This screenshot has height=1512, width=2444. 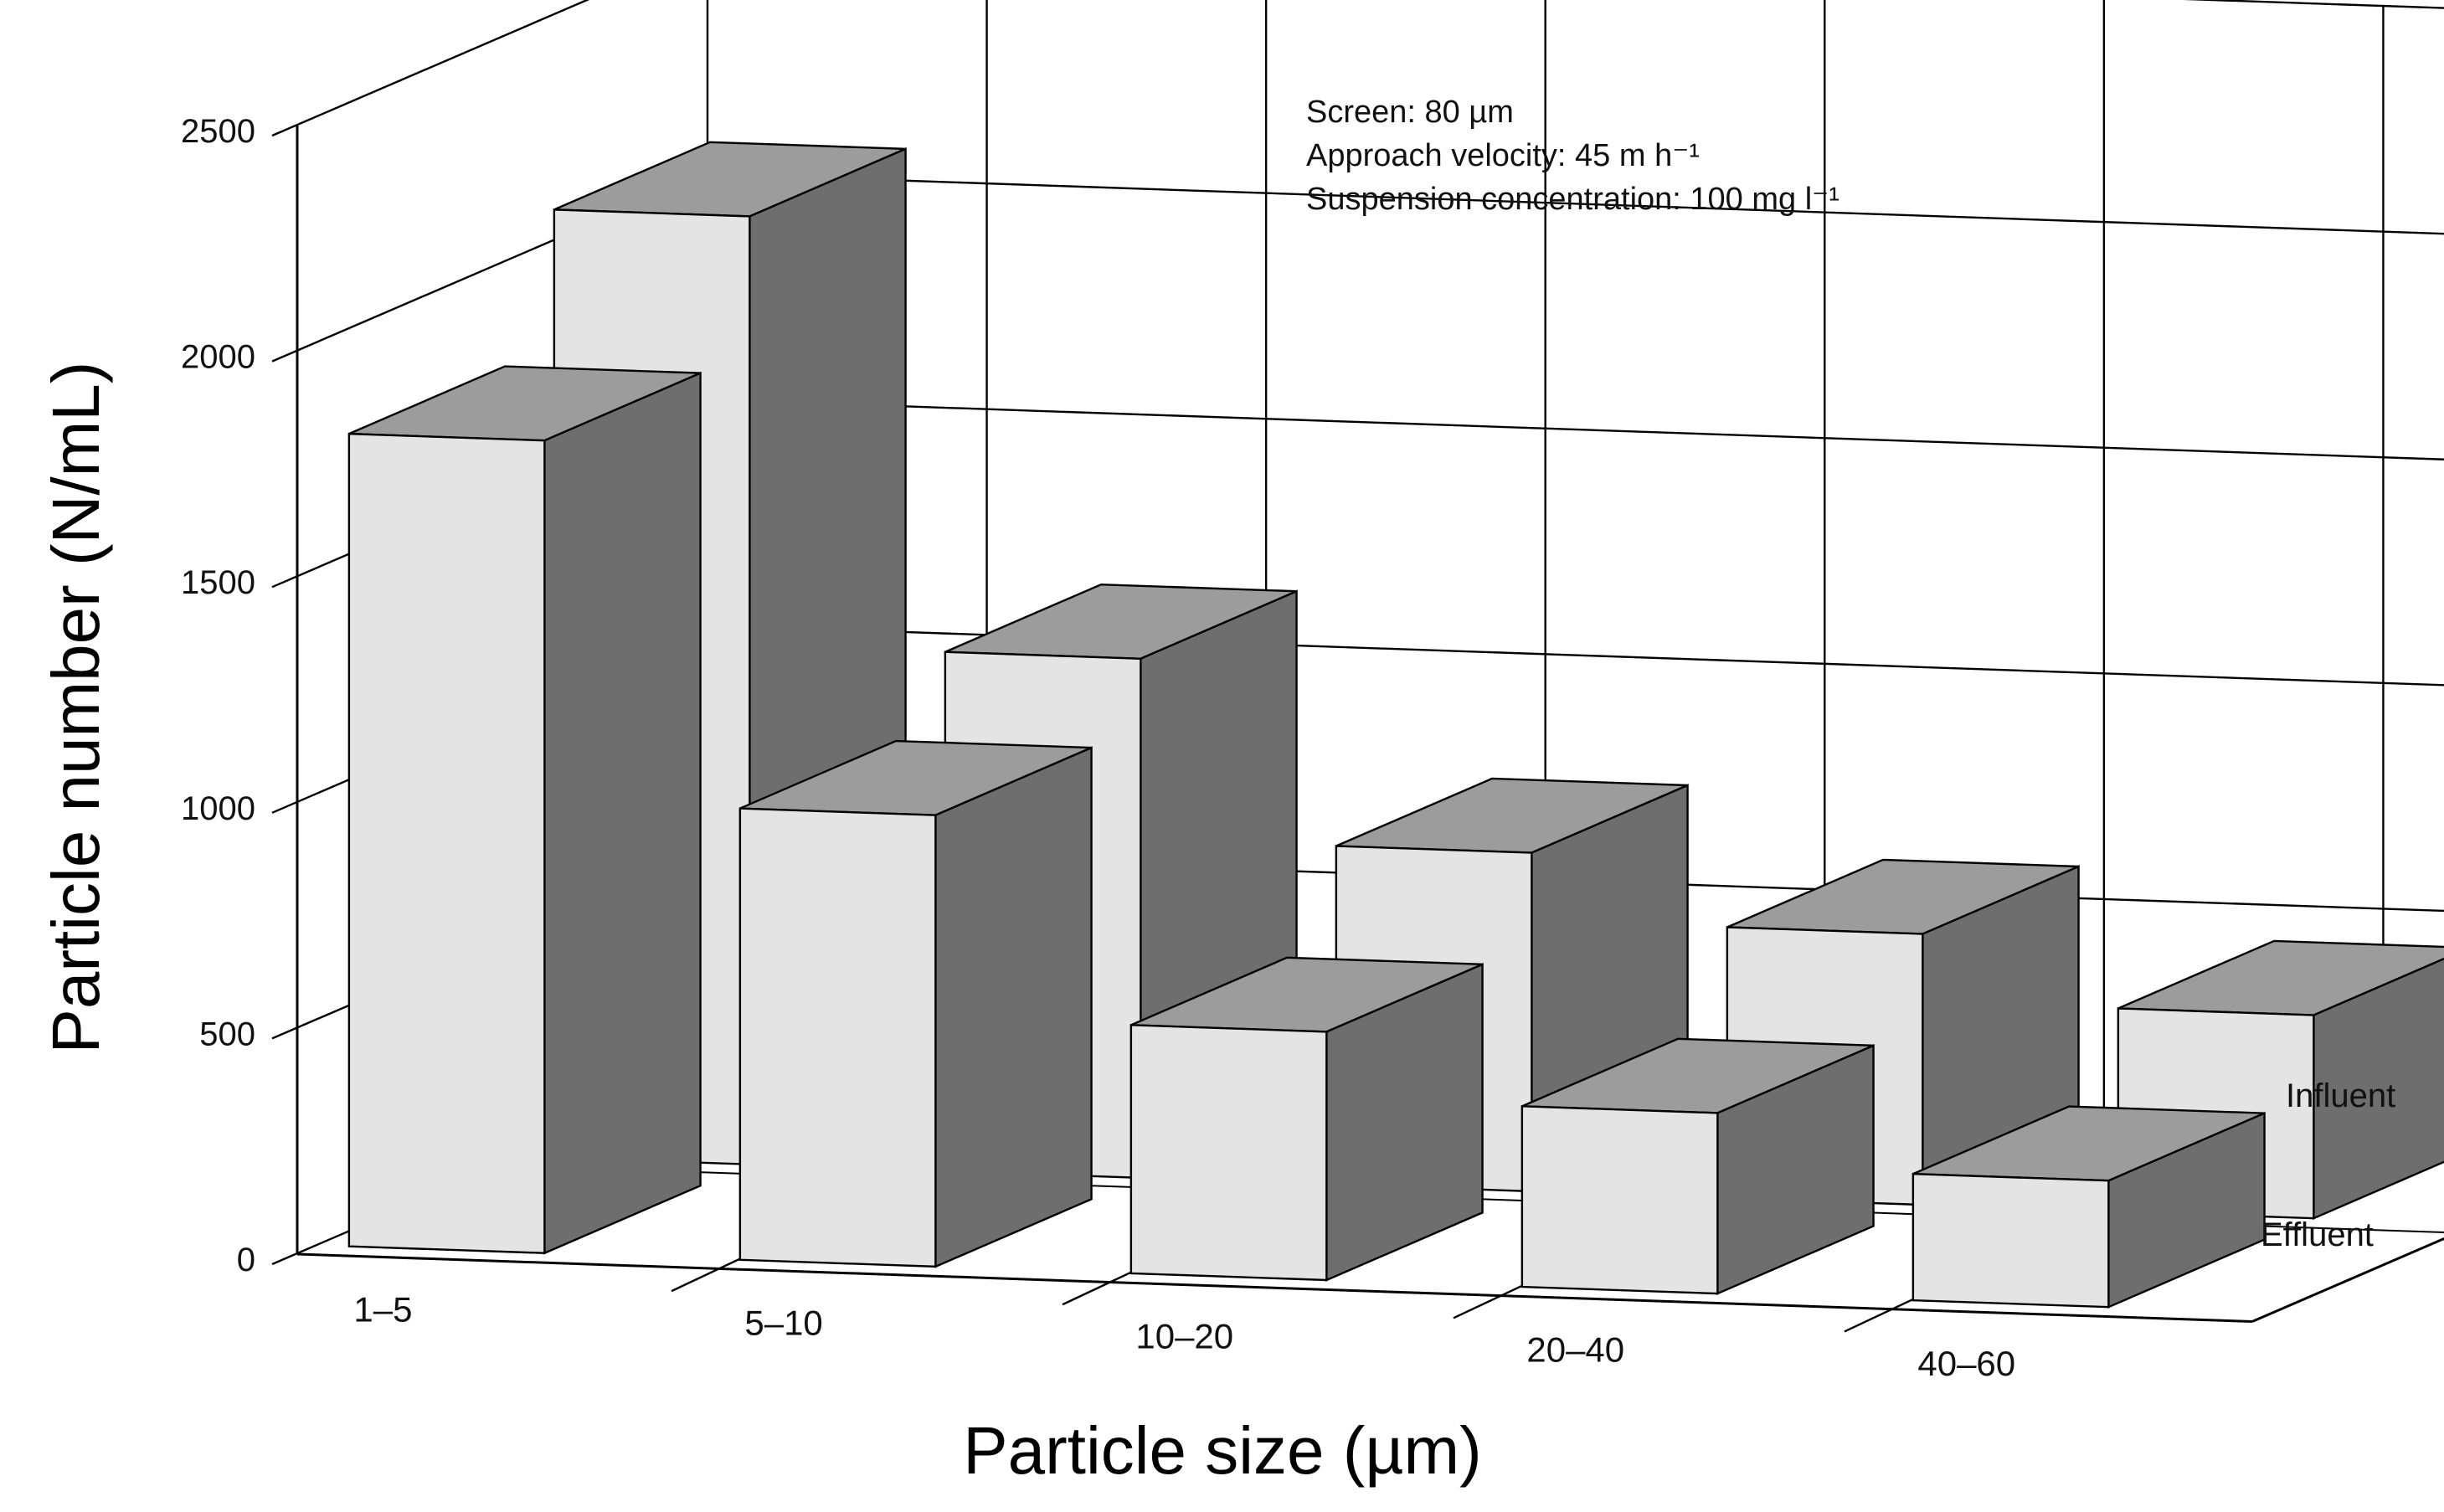 I want to click on bar-effluent-4-front, so click(x=2010, y=1240).